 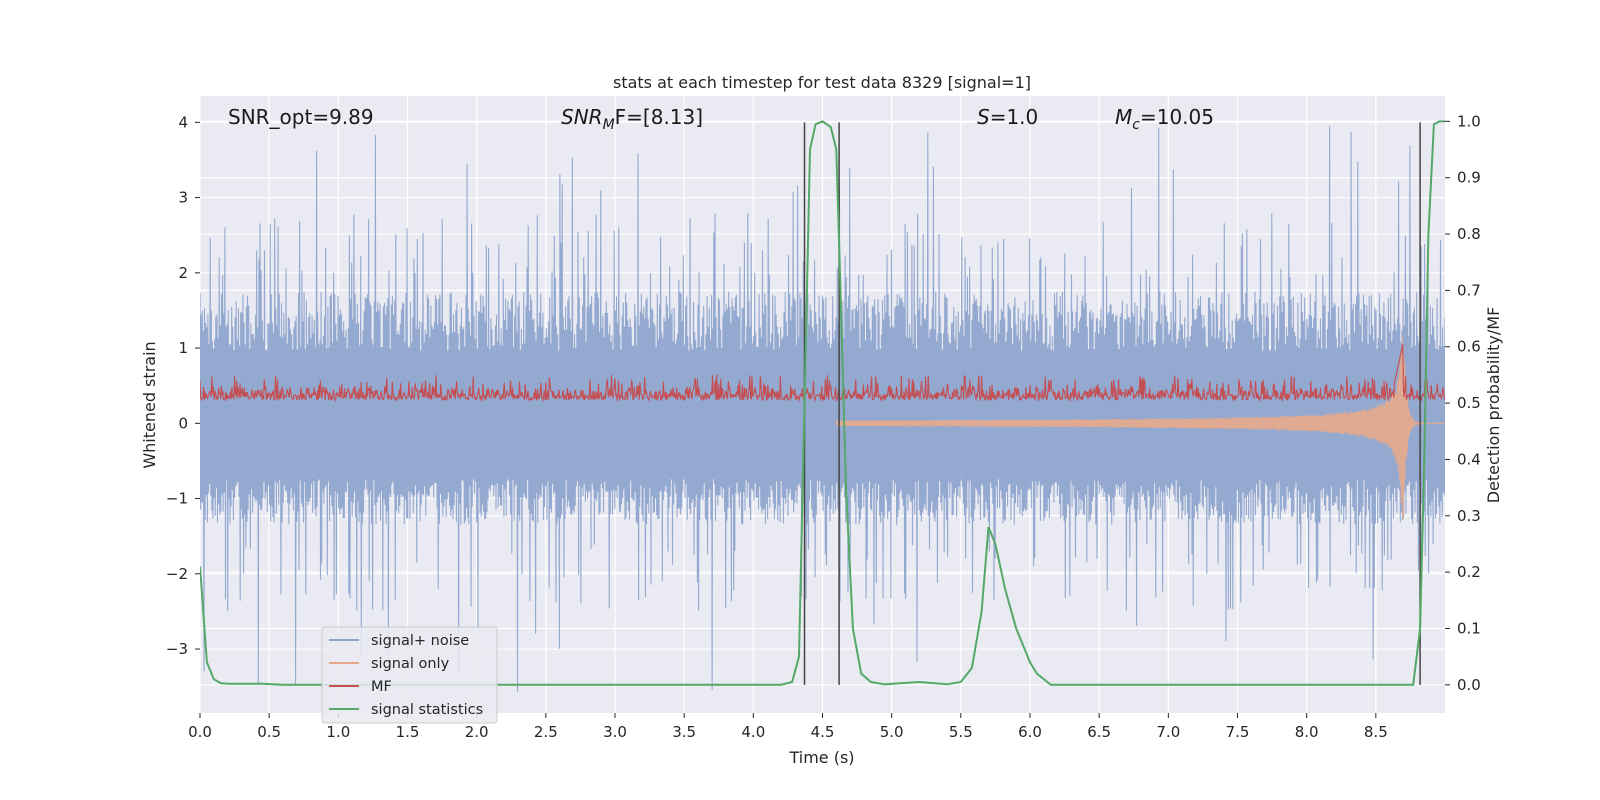 I want to click on y2-tick-label: 0.7, so click(x=1469, y=290).